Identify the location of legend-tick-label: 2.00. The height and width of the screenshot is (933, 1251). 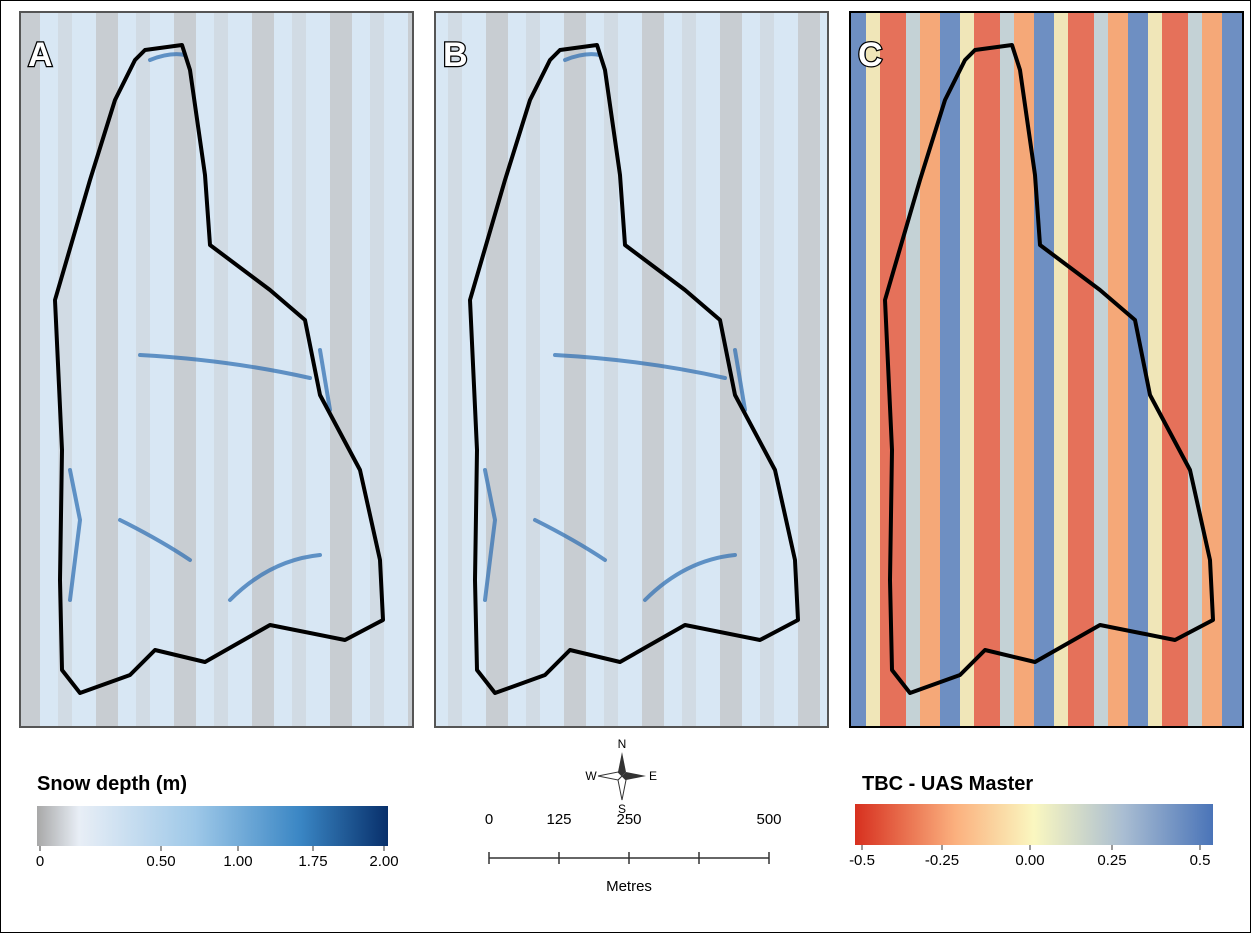
(383, 861).